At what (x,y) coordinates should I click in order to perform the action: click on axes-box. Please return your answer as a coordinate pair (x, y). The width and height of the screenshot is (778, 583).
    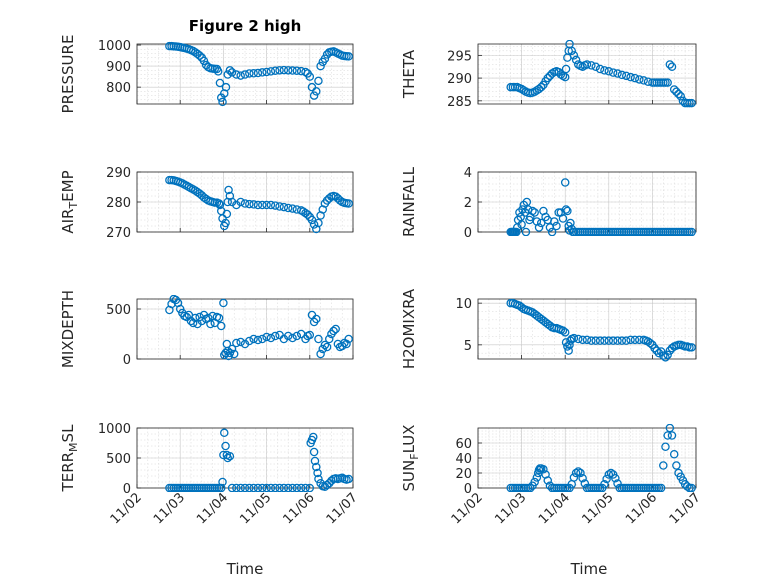
    Looking at the image, I should click on (245, 329).